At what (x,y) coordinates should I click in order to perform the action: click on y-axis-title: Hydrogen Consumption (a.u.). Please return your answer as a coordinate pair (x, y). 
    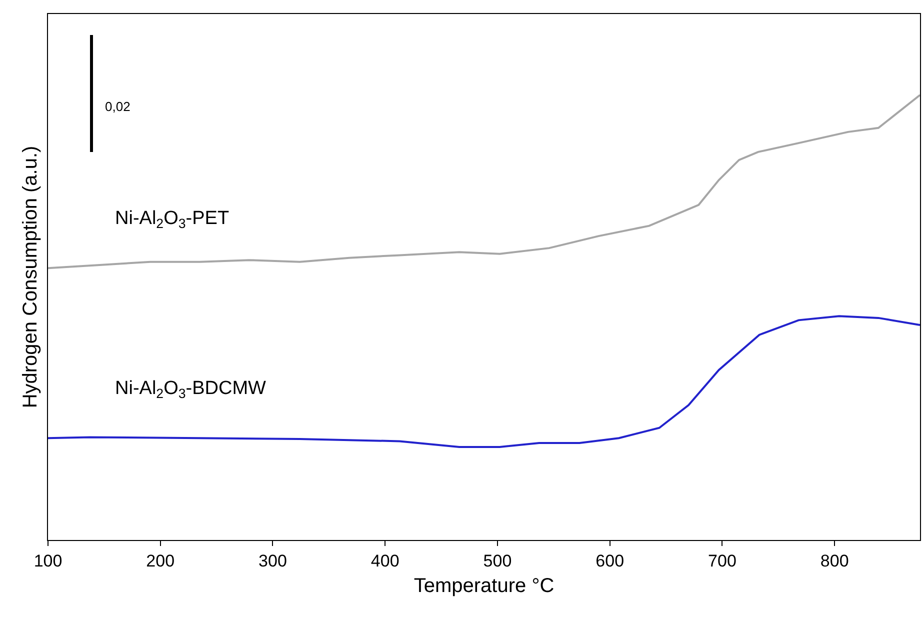
    Looking at the image, I should click on (31, 277).